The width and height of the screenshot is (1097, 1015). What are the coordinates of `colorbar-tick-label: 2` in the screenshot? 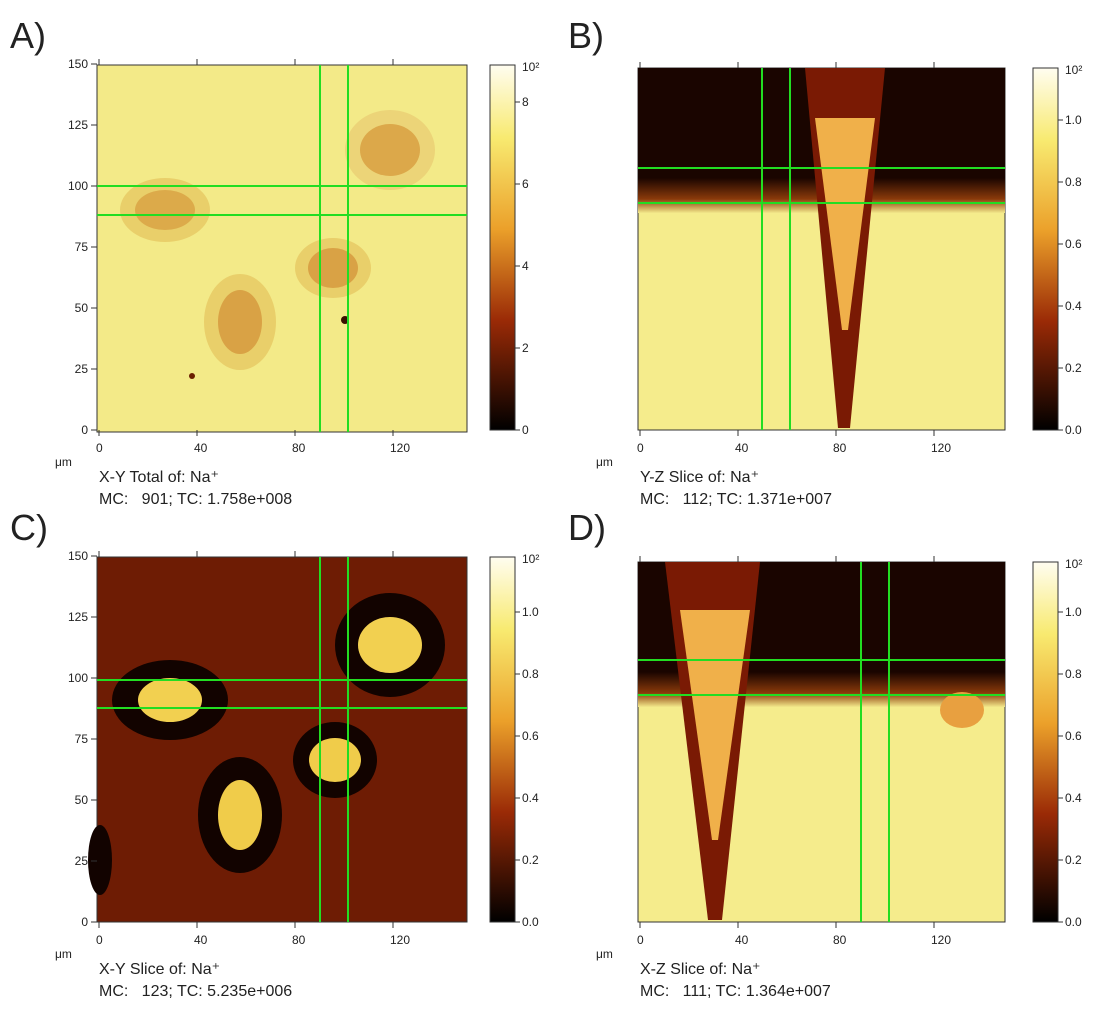 It's located at (525, 348).